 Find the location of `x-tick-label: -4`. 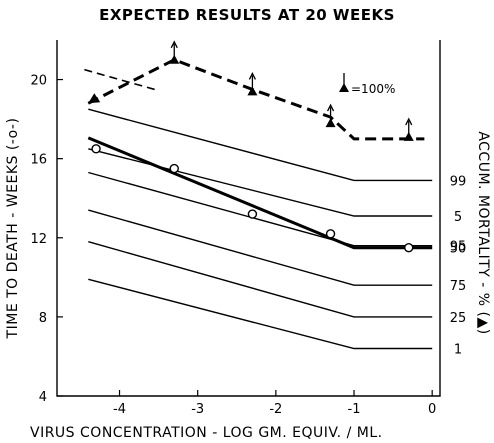

x-tick-label: -4 is located at coordinates (119, 409).